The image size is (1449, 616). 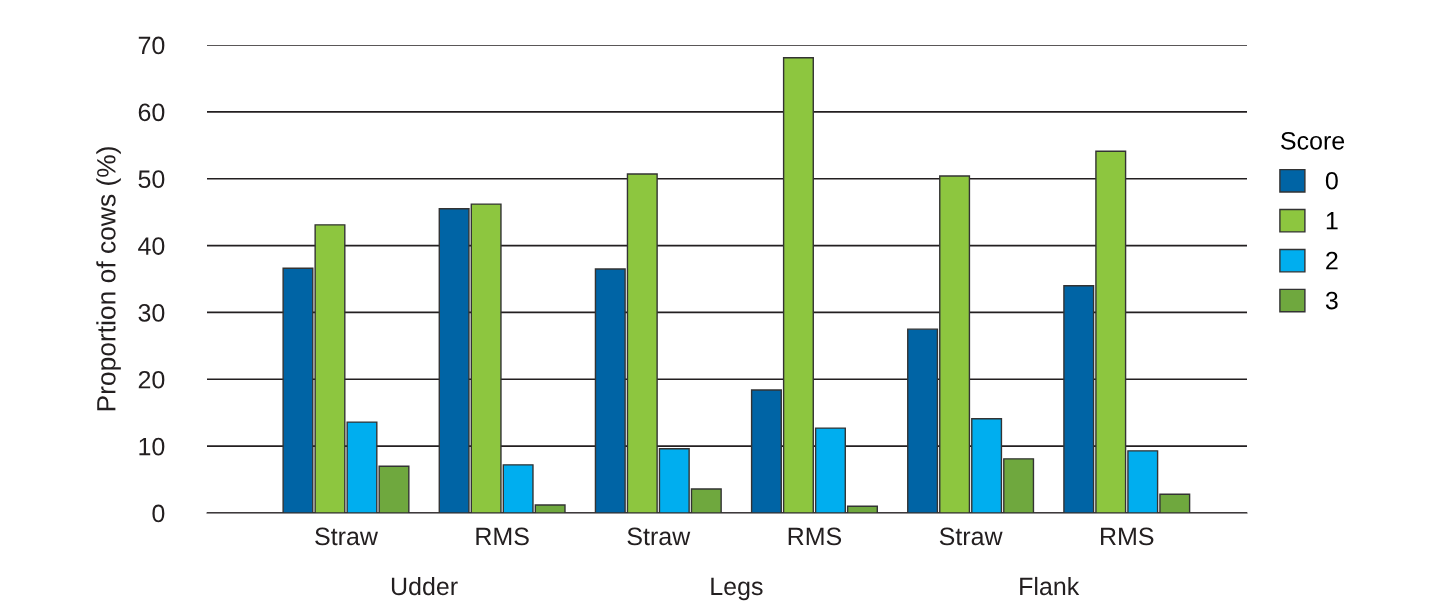 What do you see at coordinates (151, 246) in the screenshot?
I see `y-tick-label: 40` at bounding box center [151, 246].